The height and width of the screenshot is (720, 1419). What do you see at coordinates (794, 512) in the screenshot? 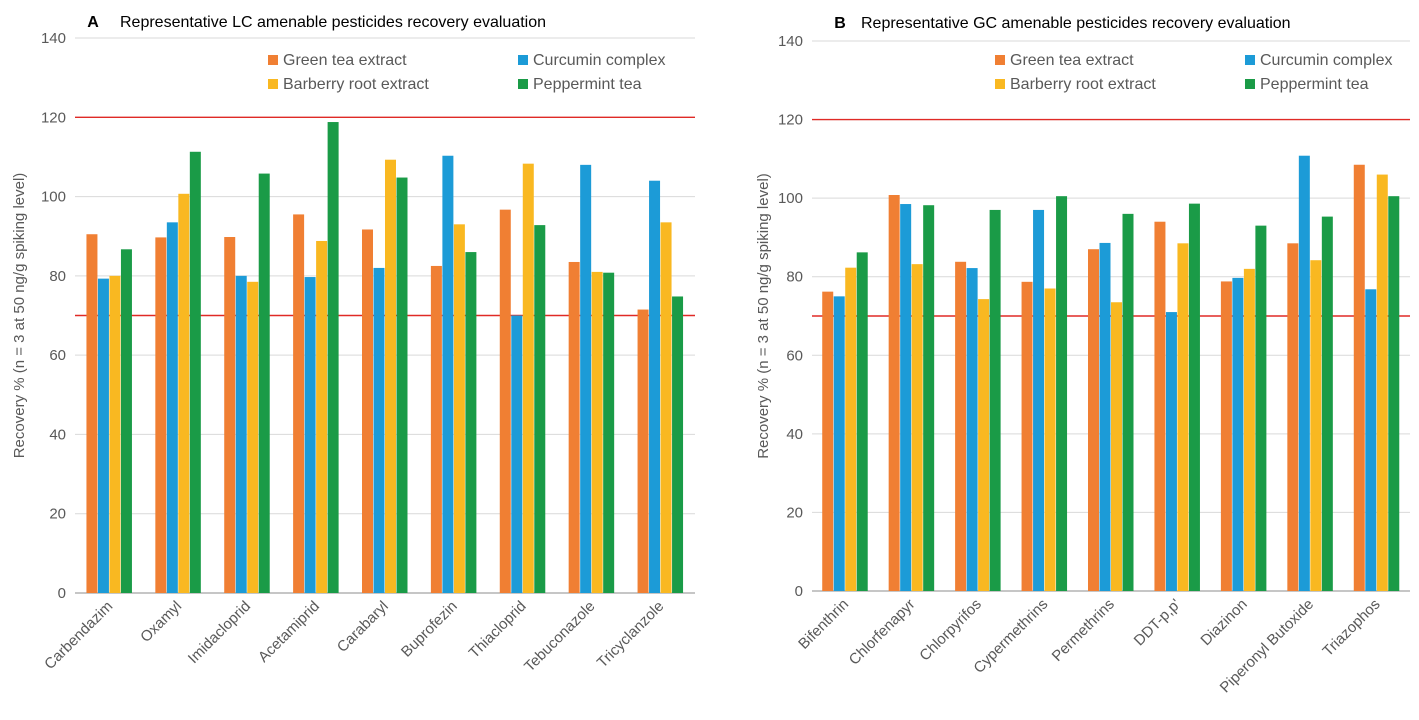
I see `y-tick-label: 20` at bounding box center [794, 512].